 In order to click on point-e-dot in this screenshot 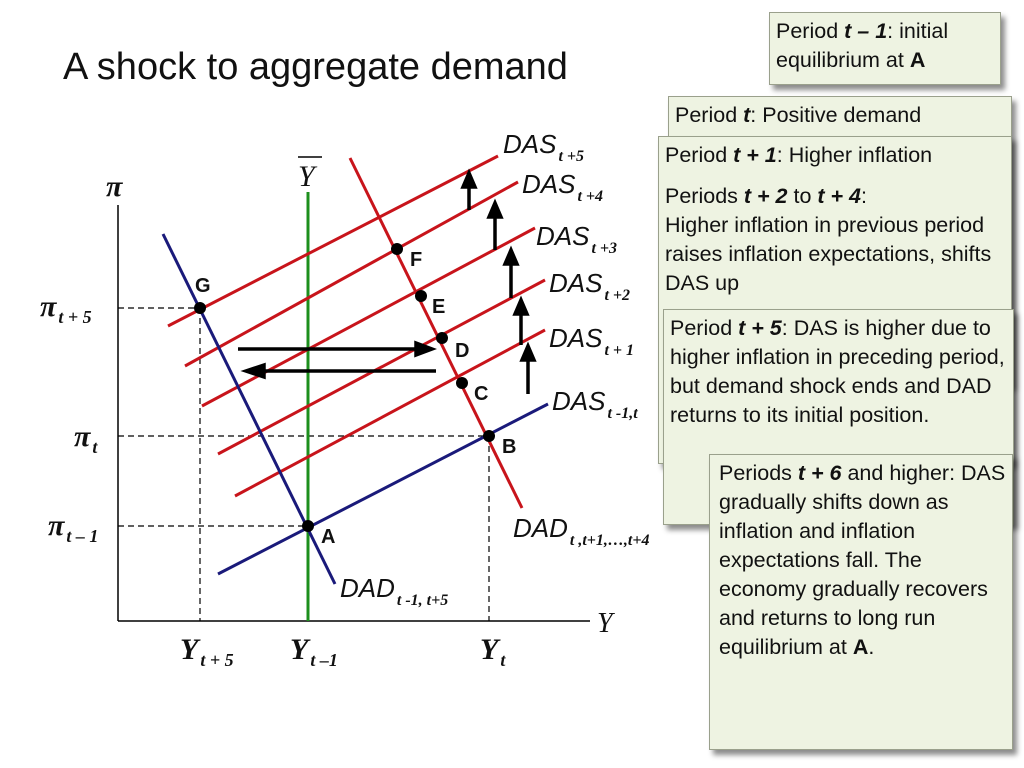, I will do `click(421, 296)`.